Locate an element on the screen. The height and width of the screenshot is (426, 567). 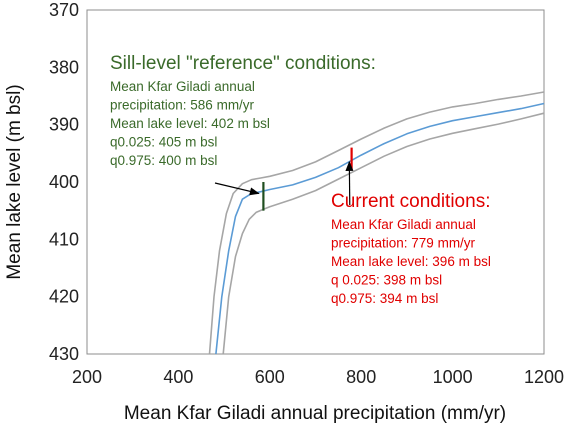
sill-level-reference-line: q0.025: 405 m bsl is located at coordinates (163, 142).